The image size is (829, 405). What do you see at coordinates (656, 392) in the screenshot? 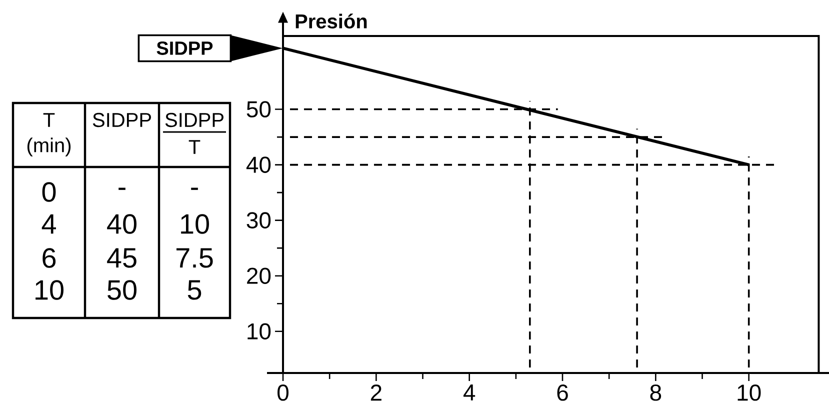
I see `x-tick-label: 8` at bounding box center [656, 392].